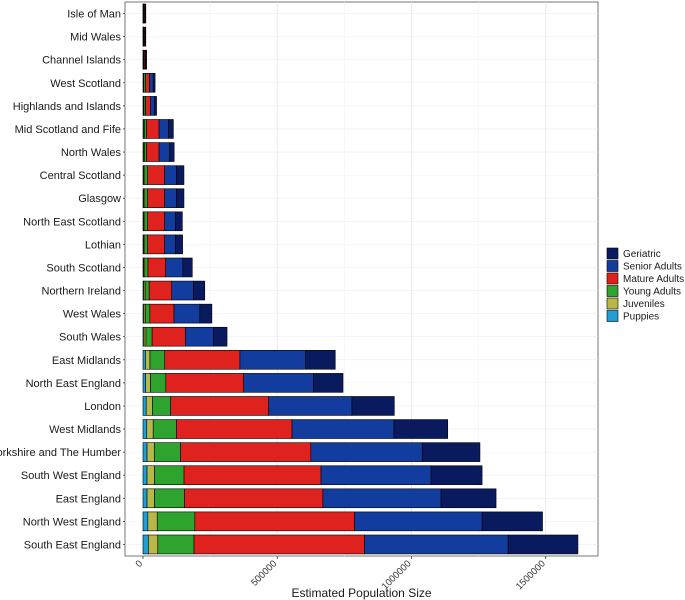  What do you see at coordinates (73, 384) in the screenshot?
I see `category-label: North East England` at bounding box center [73, 384].